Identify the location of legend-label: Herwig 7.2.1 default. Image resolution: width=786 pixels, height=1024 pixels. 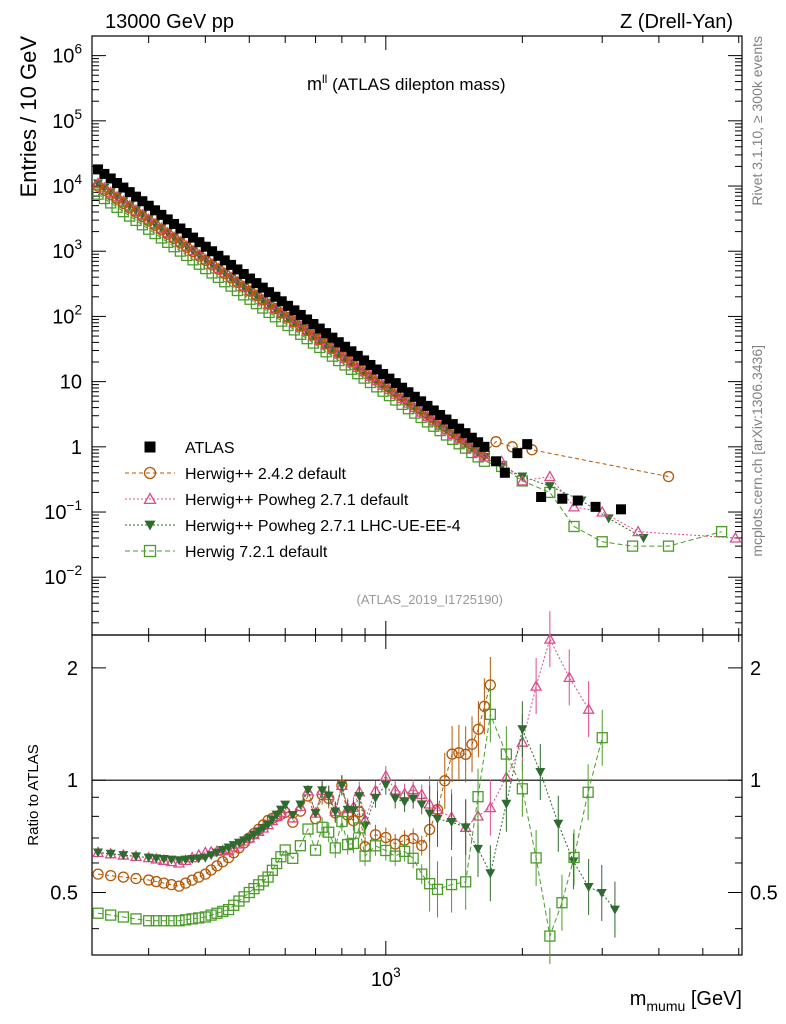
(256, 552).